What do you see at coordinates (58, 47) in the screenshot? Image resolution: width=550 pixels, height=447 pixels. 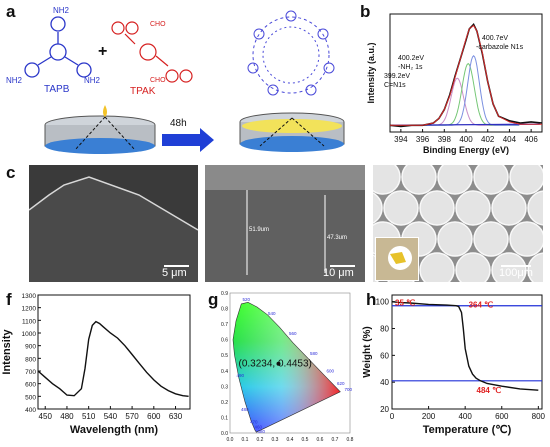 I see `tapb-structure` at bounding box center [58, 47].